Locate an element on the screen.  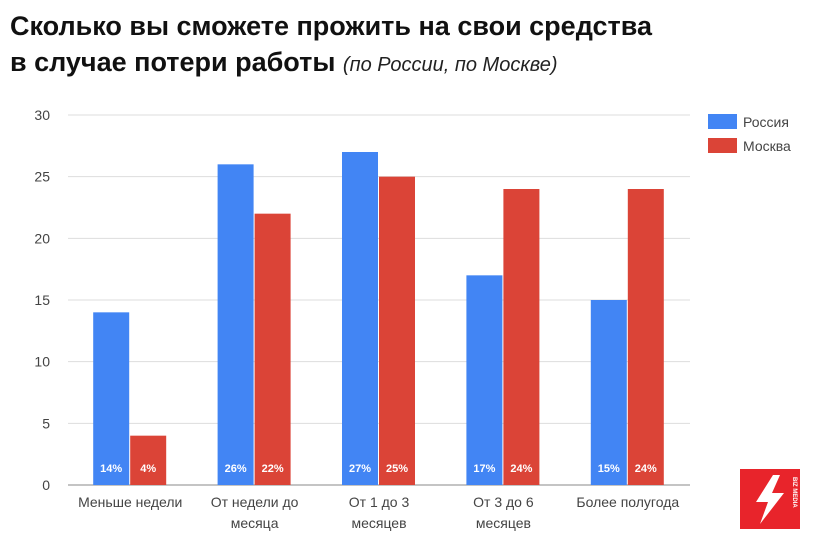
data-label: 27% is located at coordinates (360, 469).